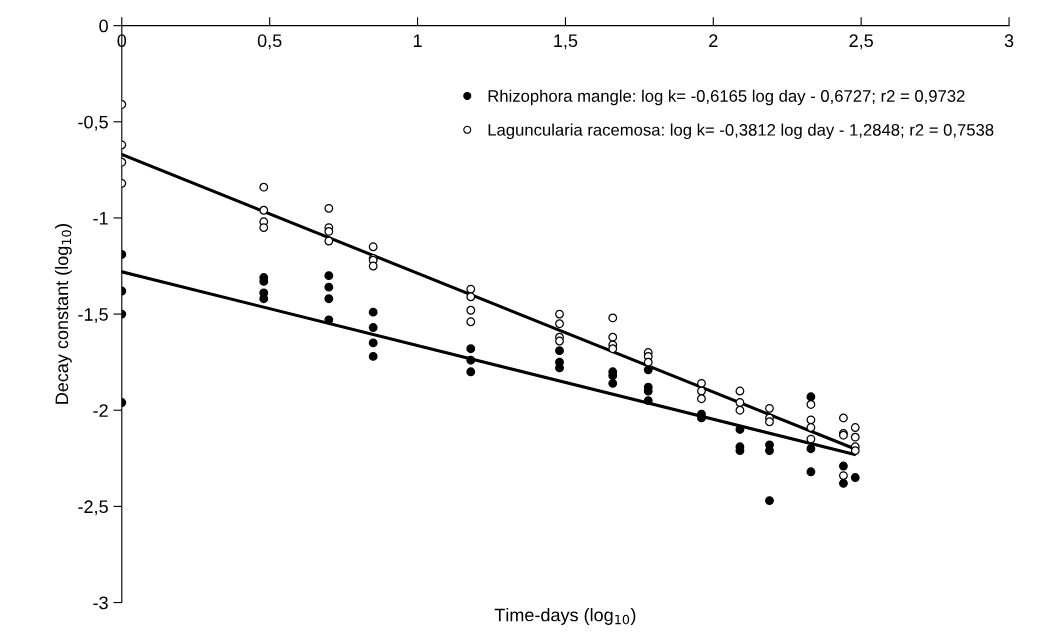 The image size is (1050, 641). I want to click on x-tick-label: 1, so click(417, 40).